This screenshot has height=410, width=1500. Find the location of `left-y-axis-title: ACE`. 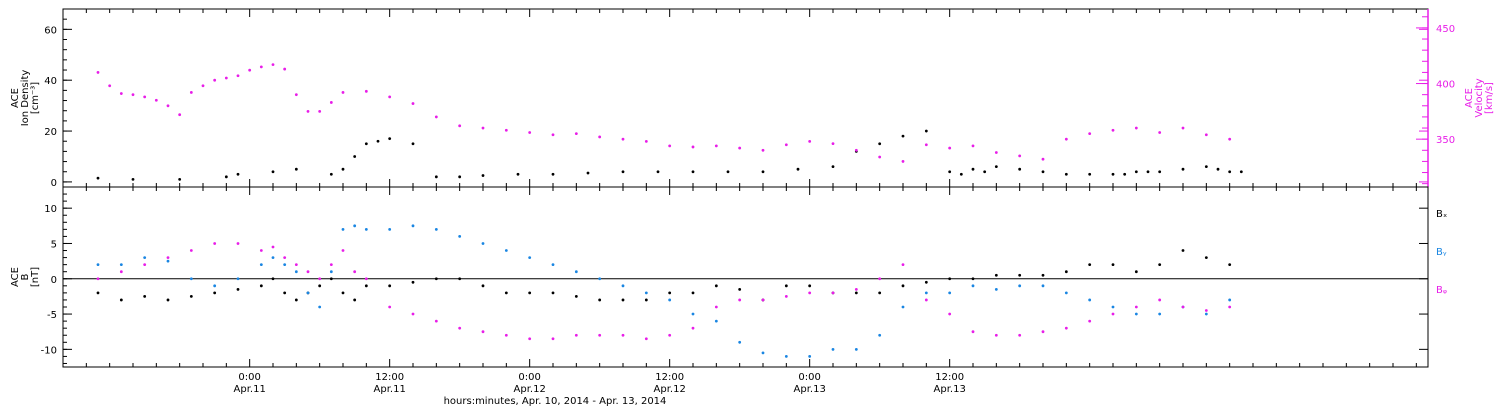

left-y-axis-title: ACE is located at coordinates (15, 277).